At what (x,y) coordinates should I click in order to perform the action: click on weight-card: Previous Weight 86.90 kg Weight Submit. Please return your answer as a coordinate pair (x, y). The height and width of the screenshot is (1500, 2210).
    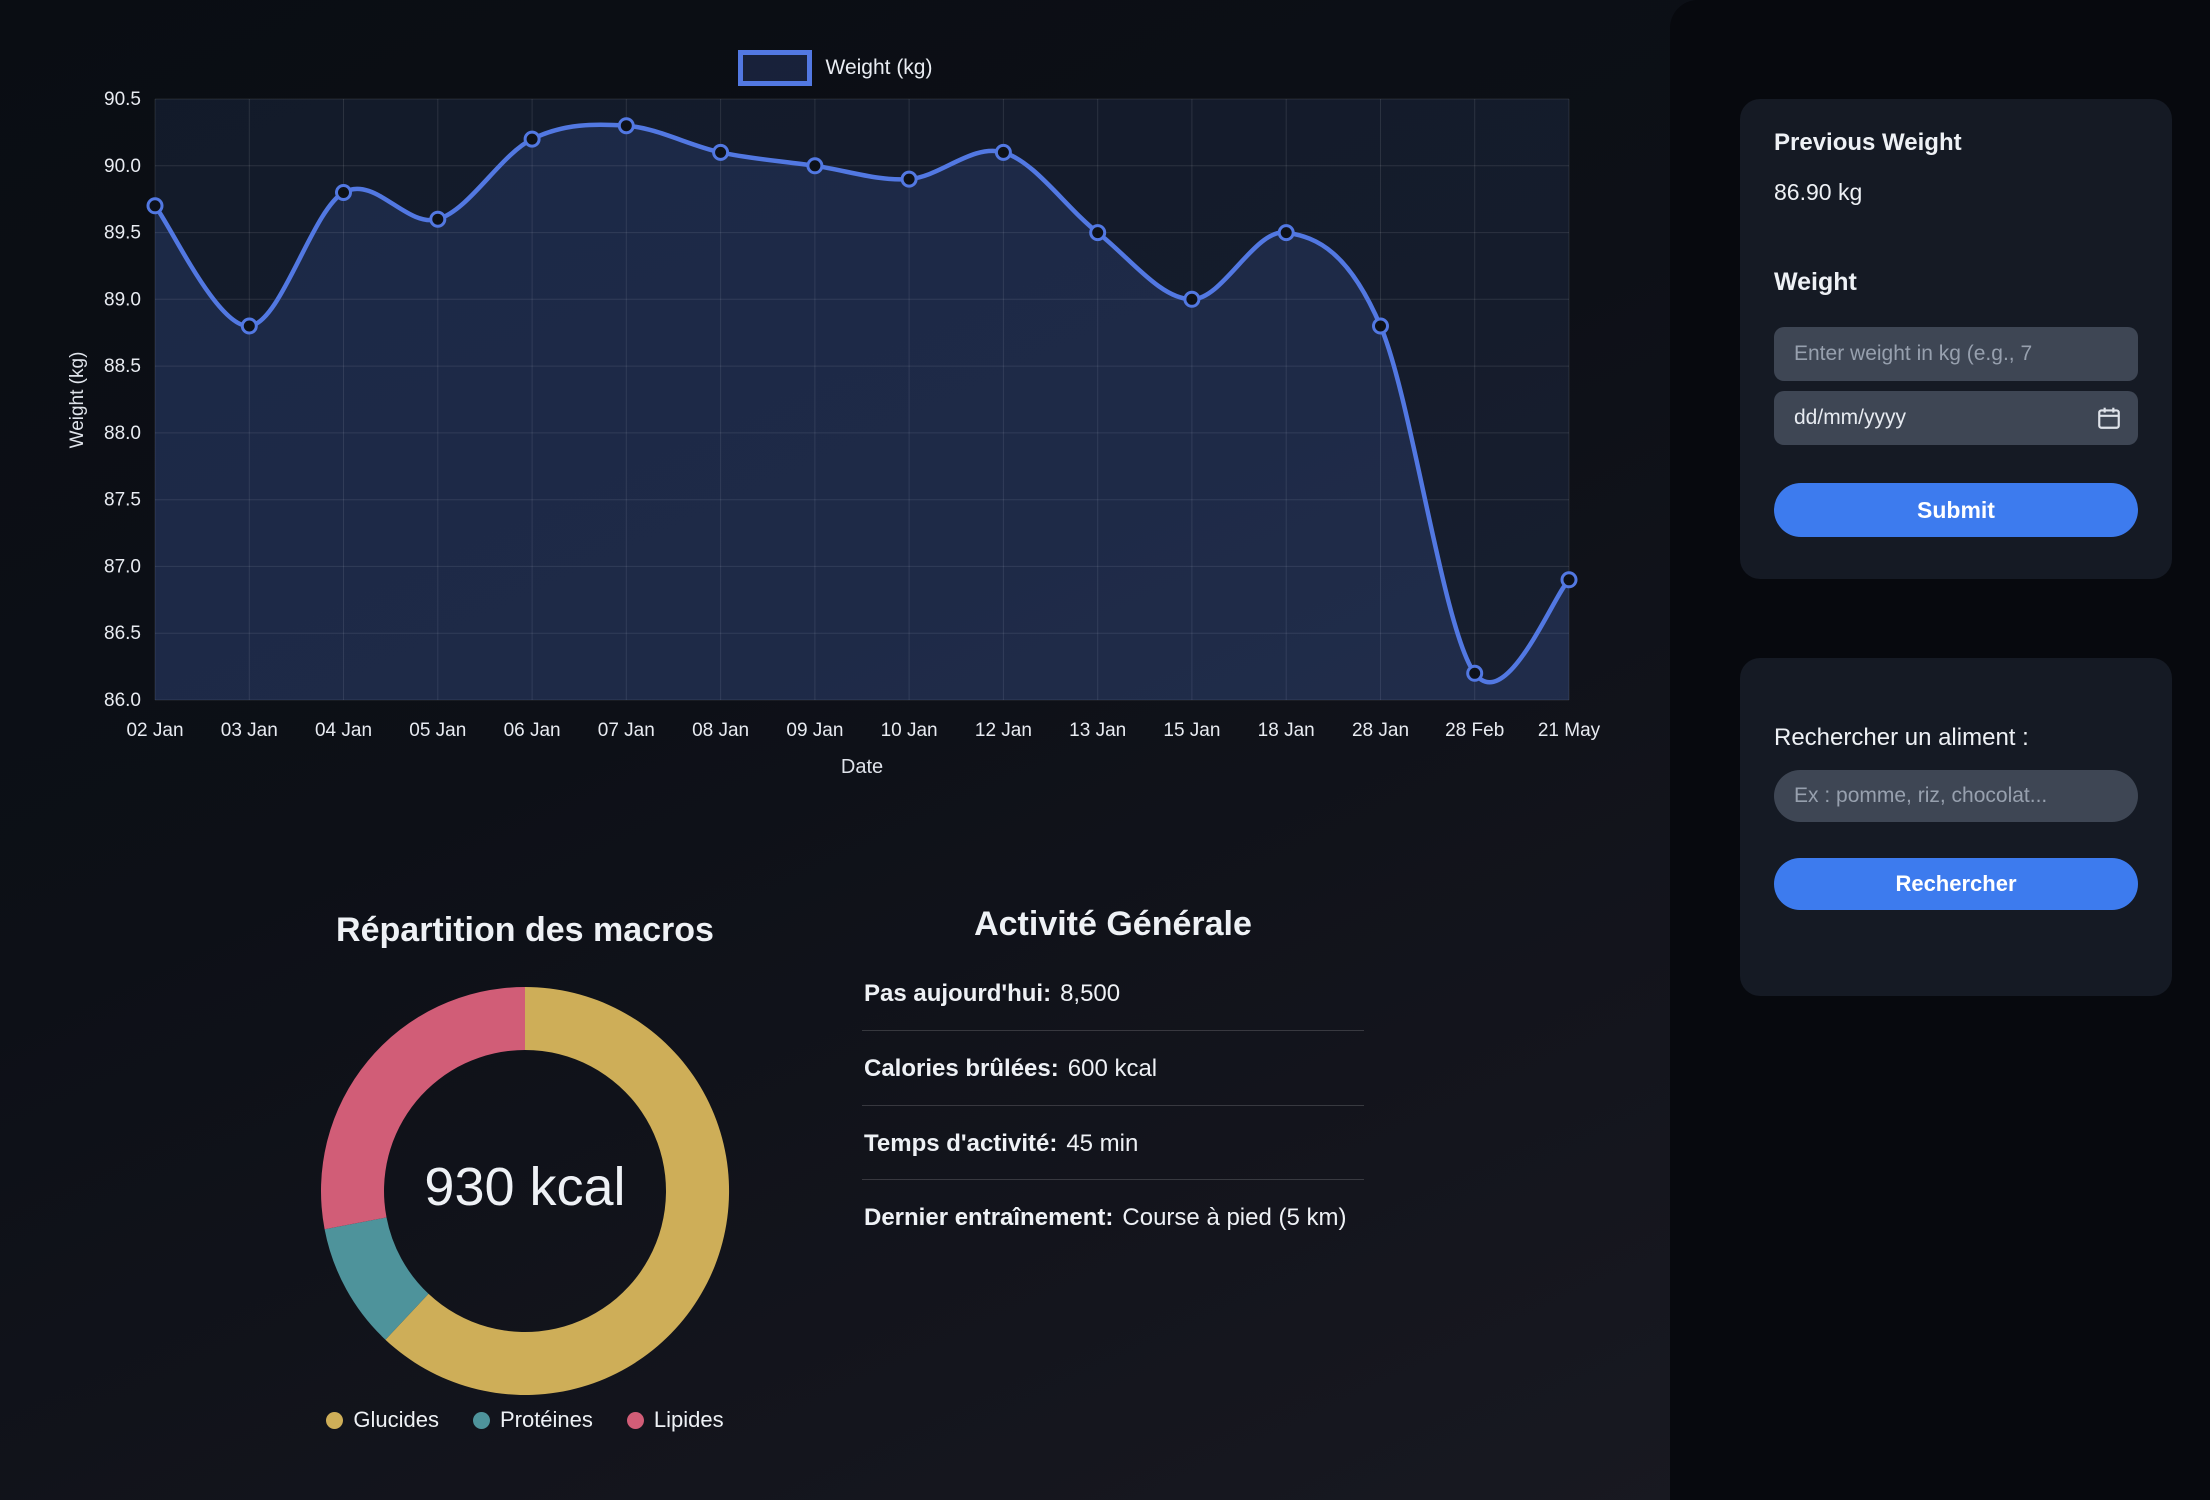
    Looking at the image, I should click on (1956, 339).